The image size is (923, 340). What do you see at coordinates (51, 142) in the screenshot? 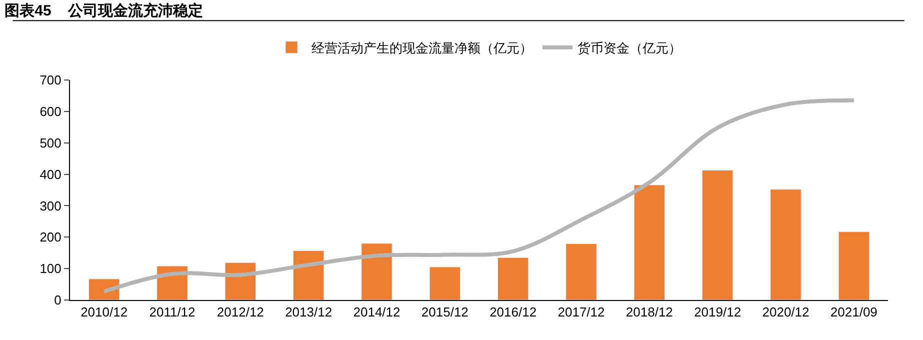
I see `y-tick-label: 500` at bounding box center [51, 142].